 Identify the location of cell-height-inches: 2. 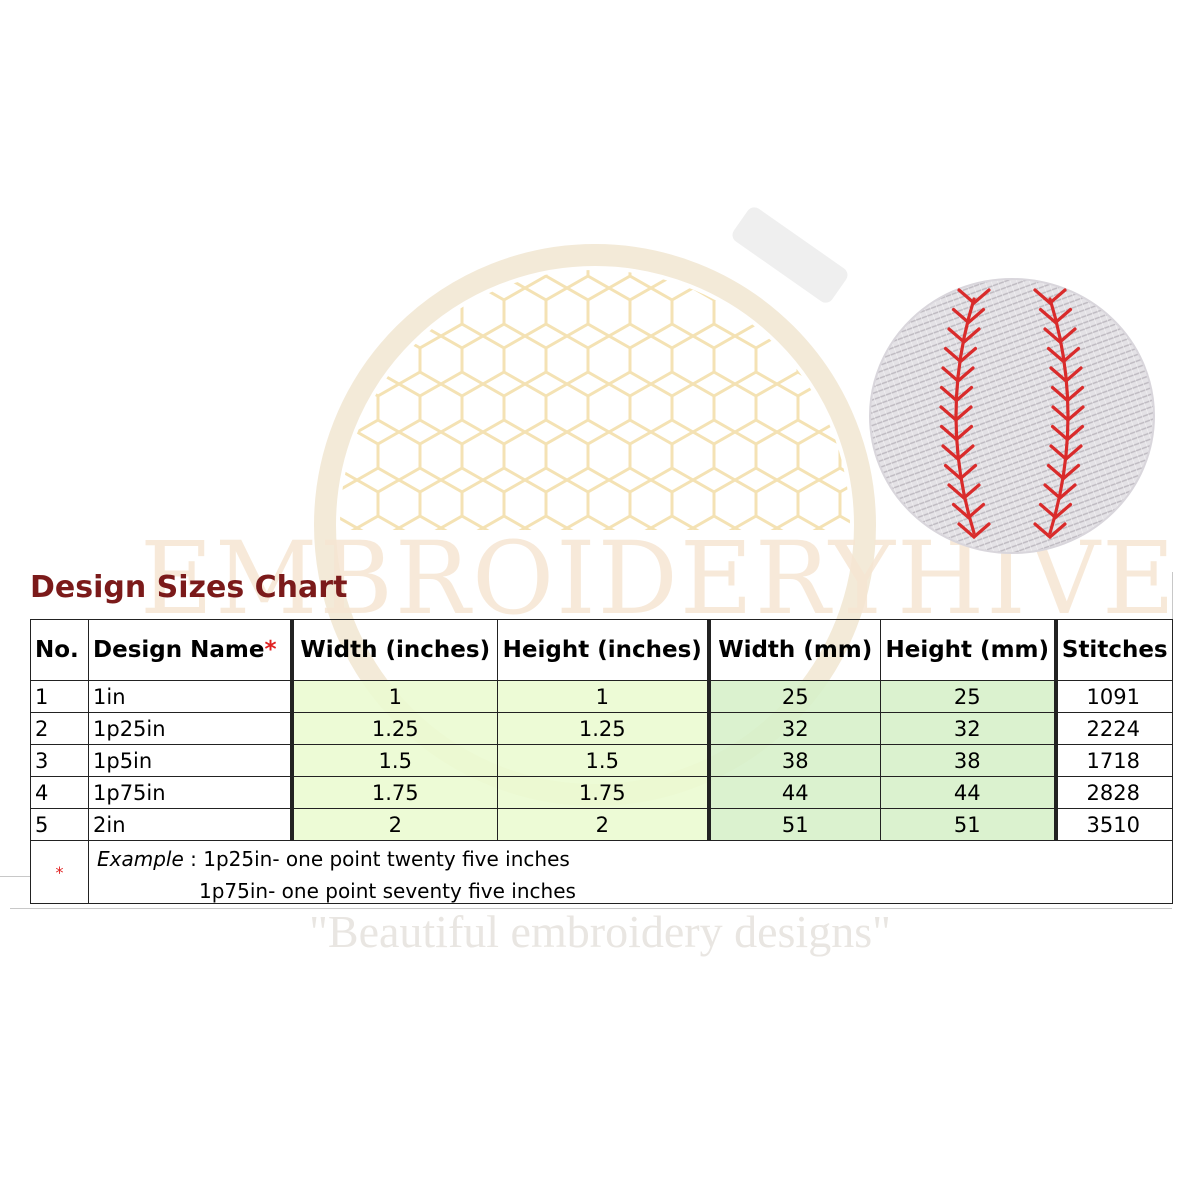
(604, 824).